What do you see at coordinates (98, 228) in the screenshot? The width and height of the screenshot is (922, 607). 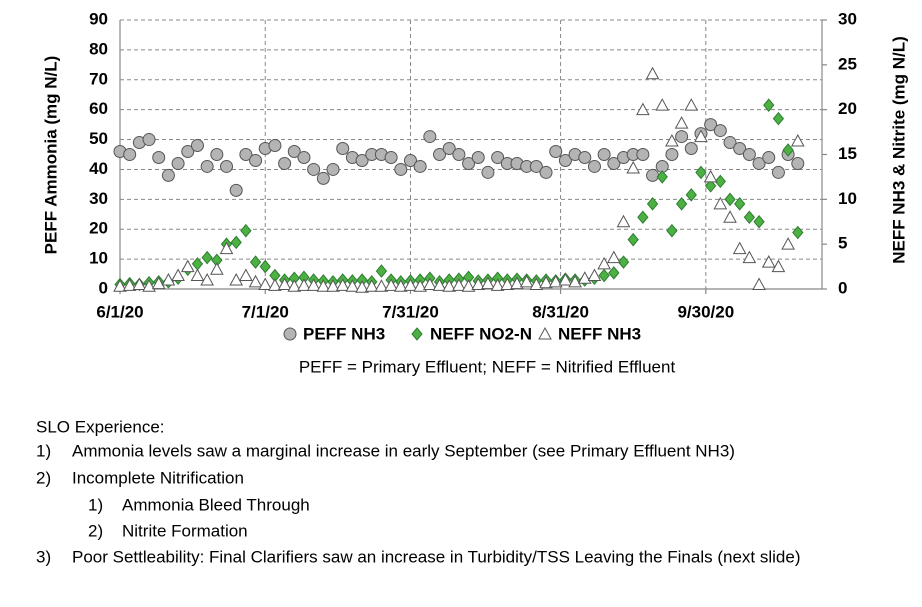 I see `y-tick-label: 20` at bounding box center [98, 228].